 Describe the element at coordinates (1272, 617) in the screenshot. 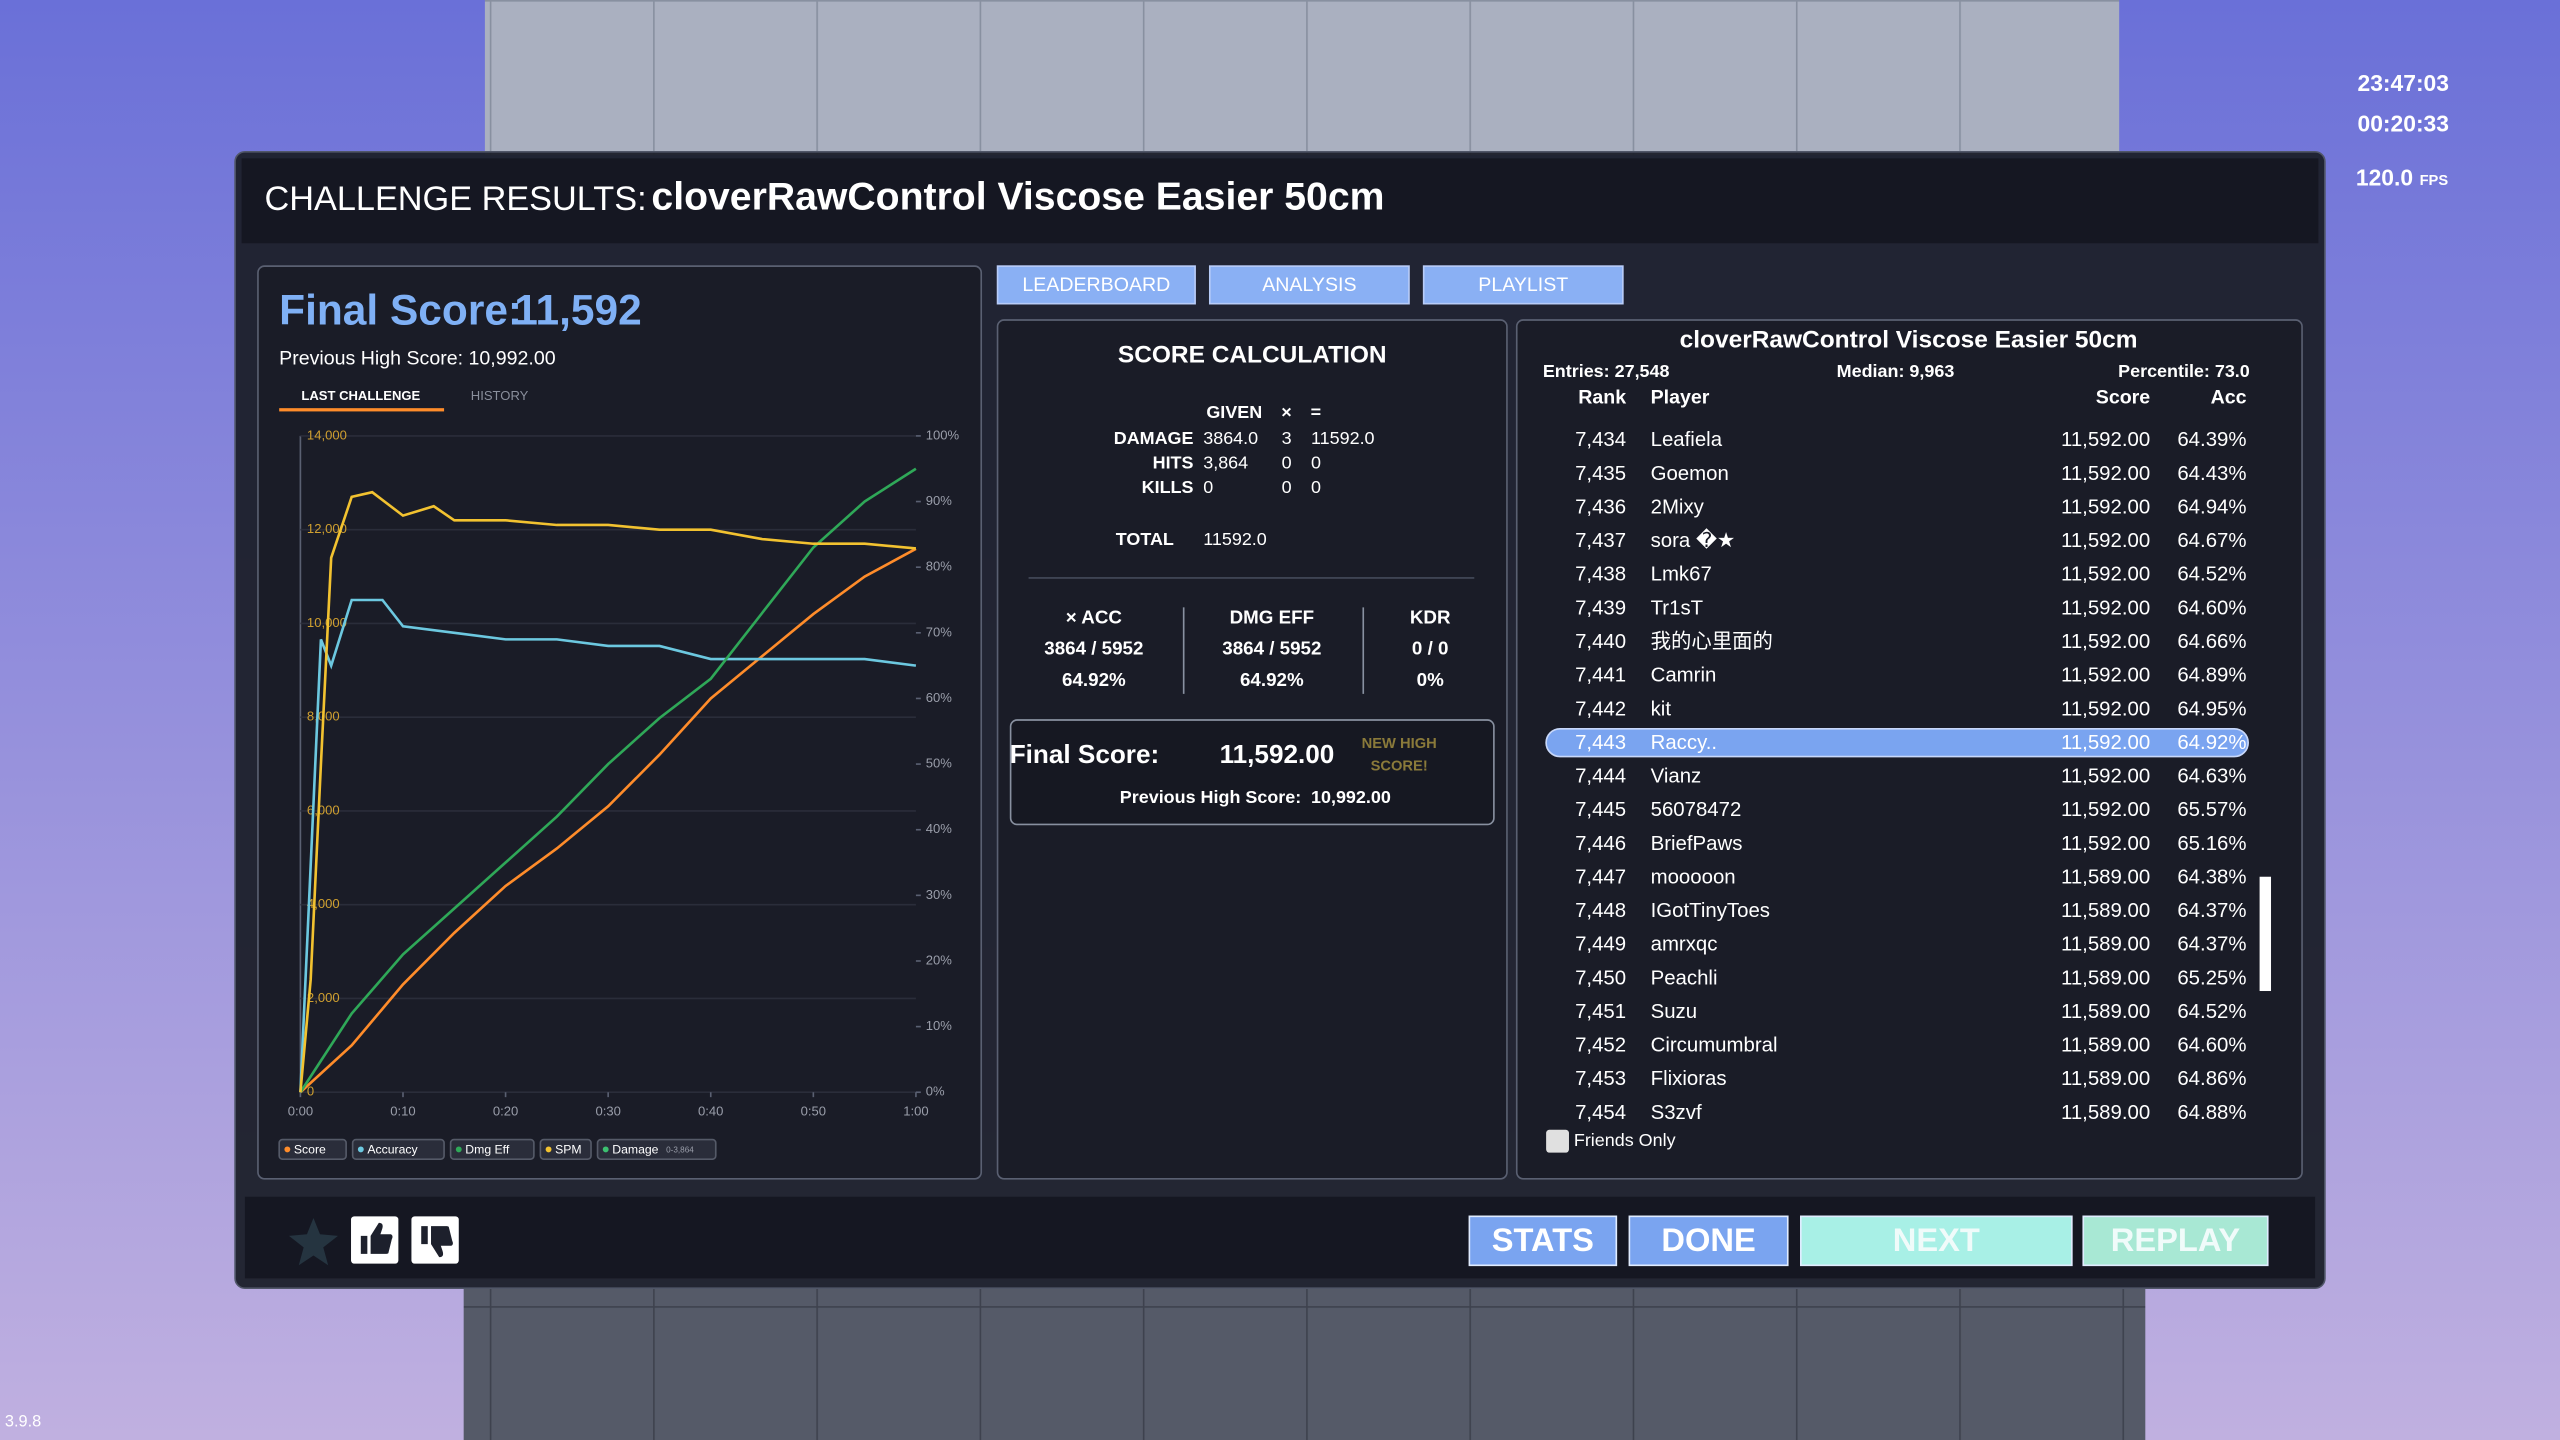

I see `stat-label: DMG EFF` at that location.